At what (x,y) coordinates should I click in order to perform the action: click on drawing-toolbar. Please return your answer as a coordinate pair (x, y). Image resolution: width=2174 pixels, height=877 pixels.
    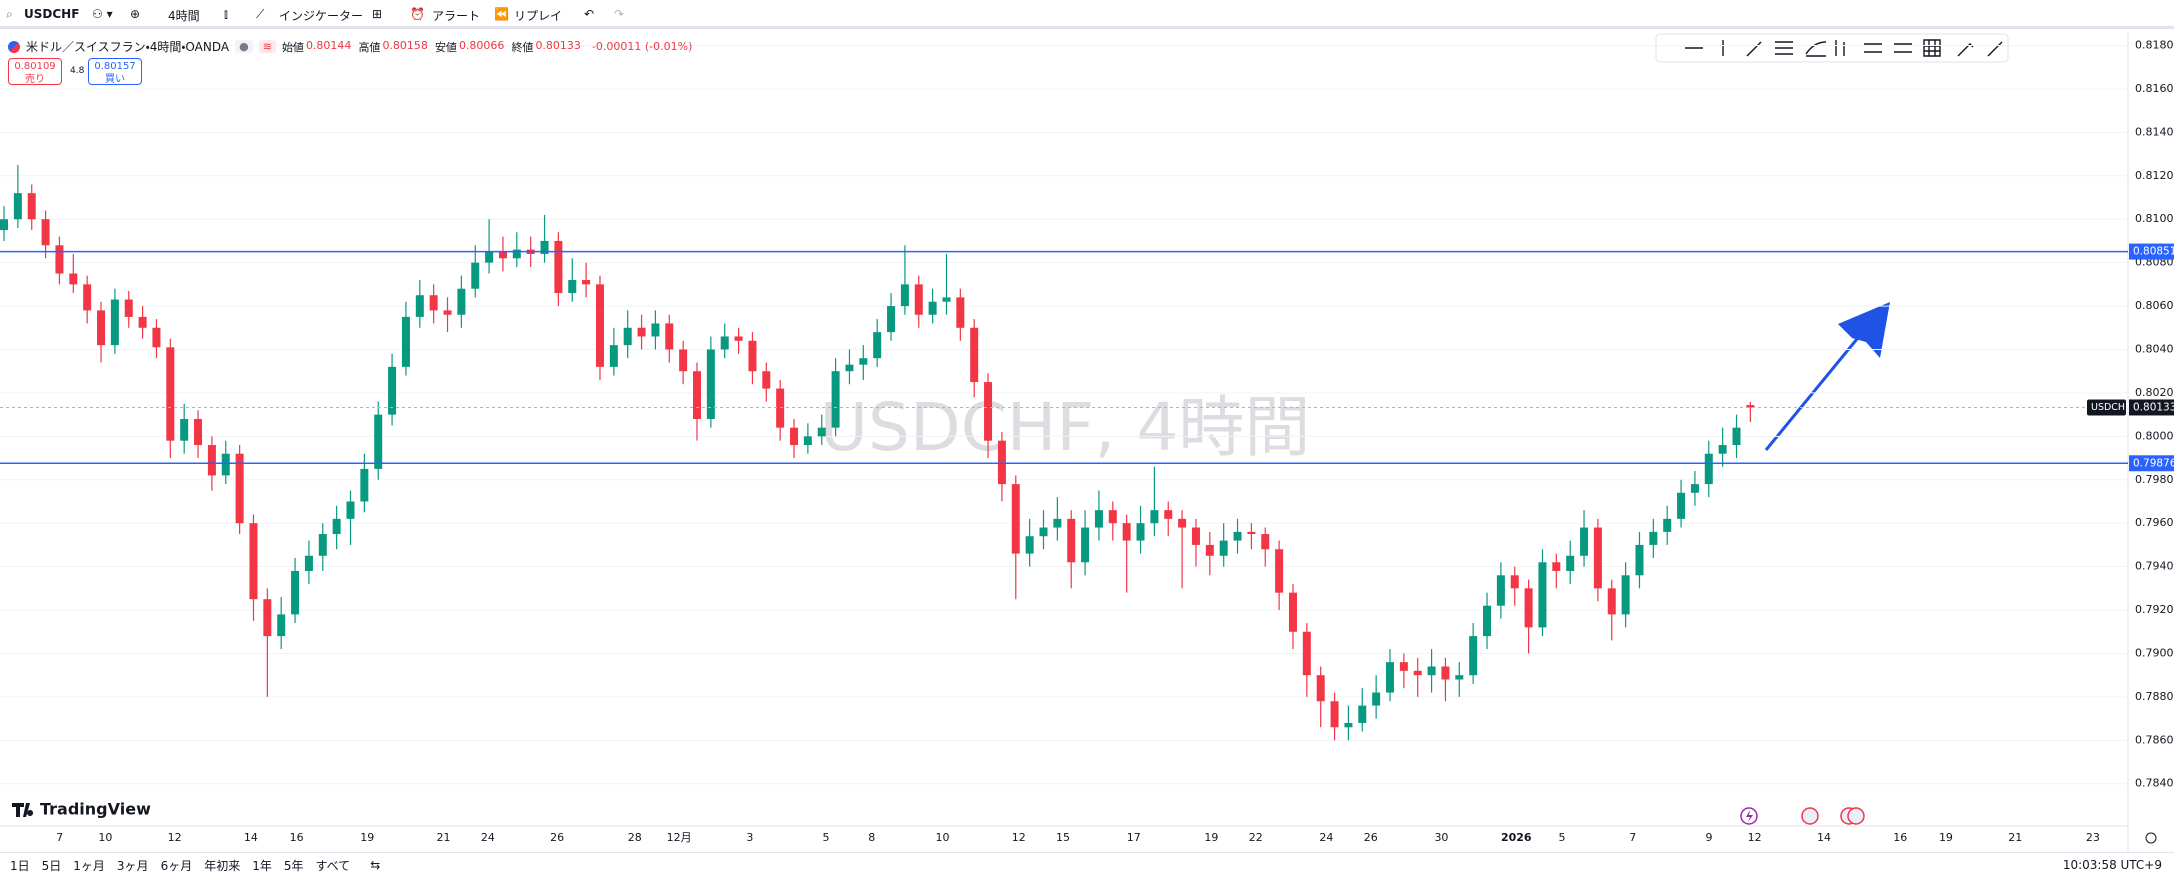
    Looking at the image, I should click on (1832, 48).